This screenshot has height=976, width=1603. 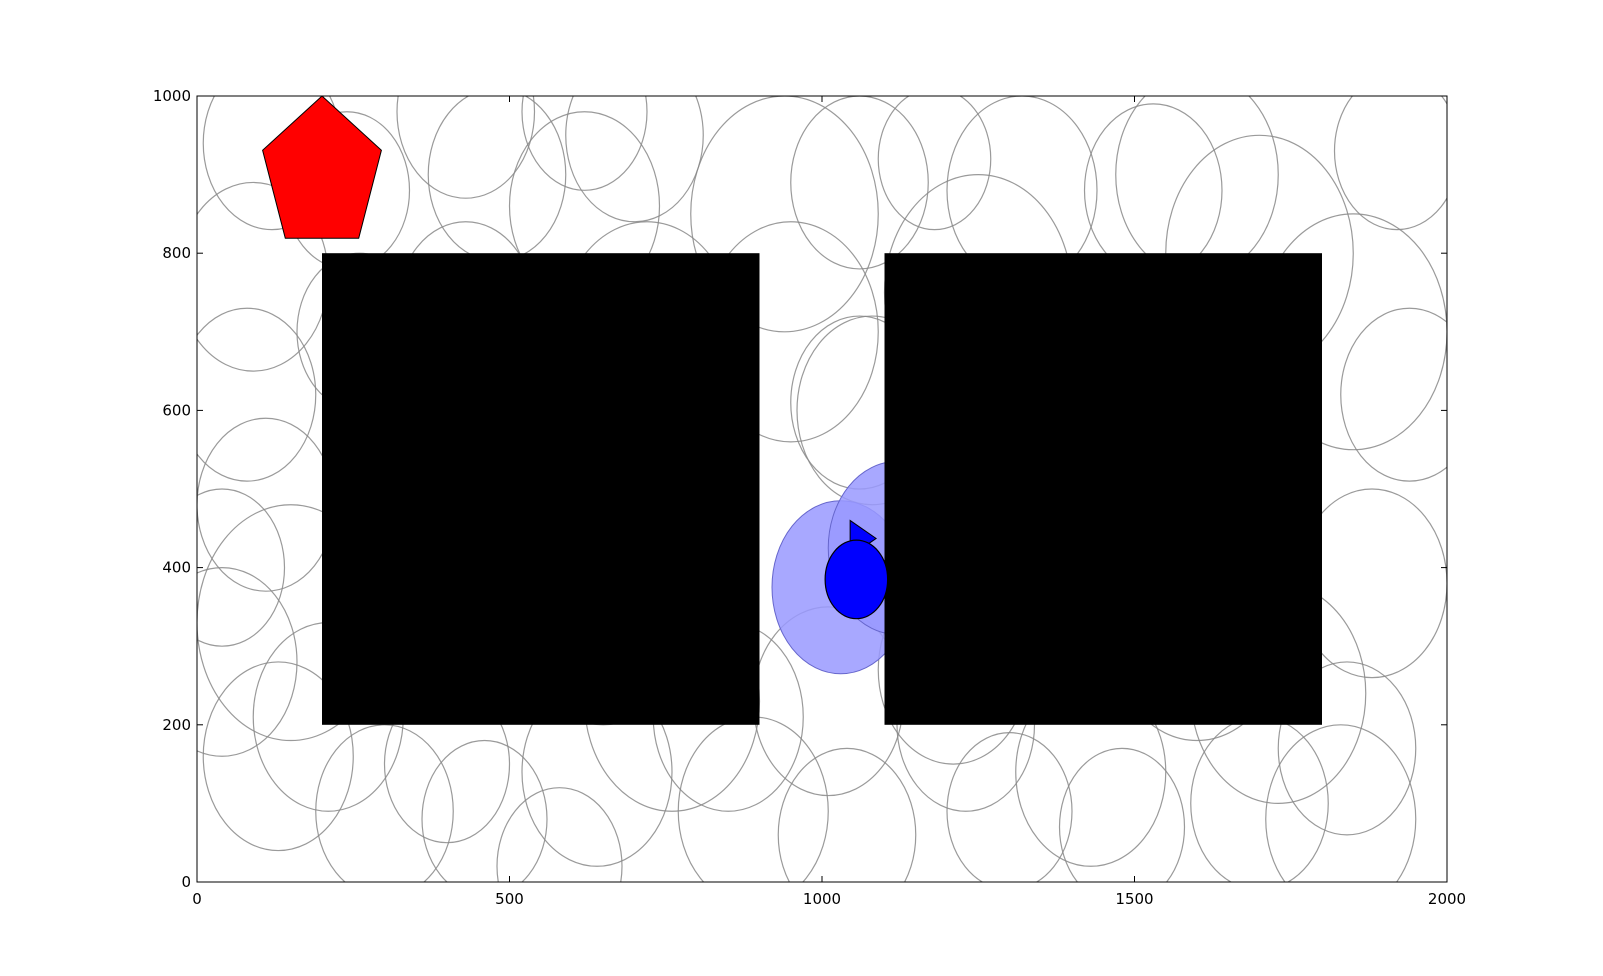 What do you see at coordinates (172, 96) in the screenshot?
I see `y-tick-label: 1000` at bounding box center [172, 96].